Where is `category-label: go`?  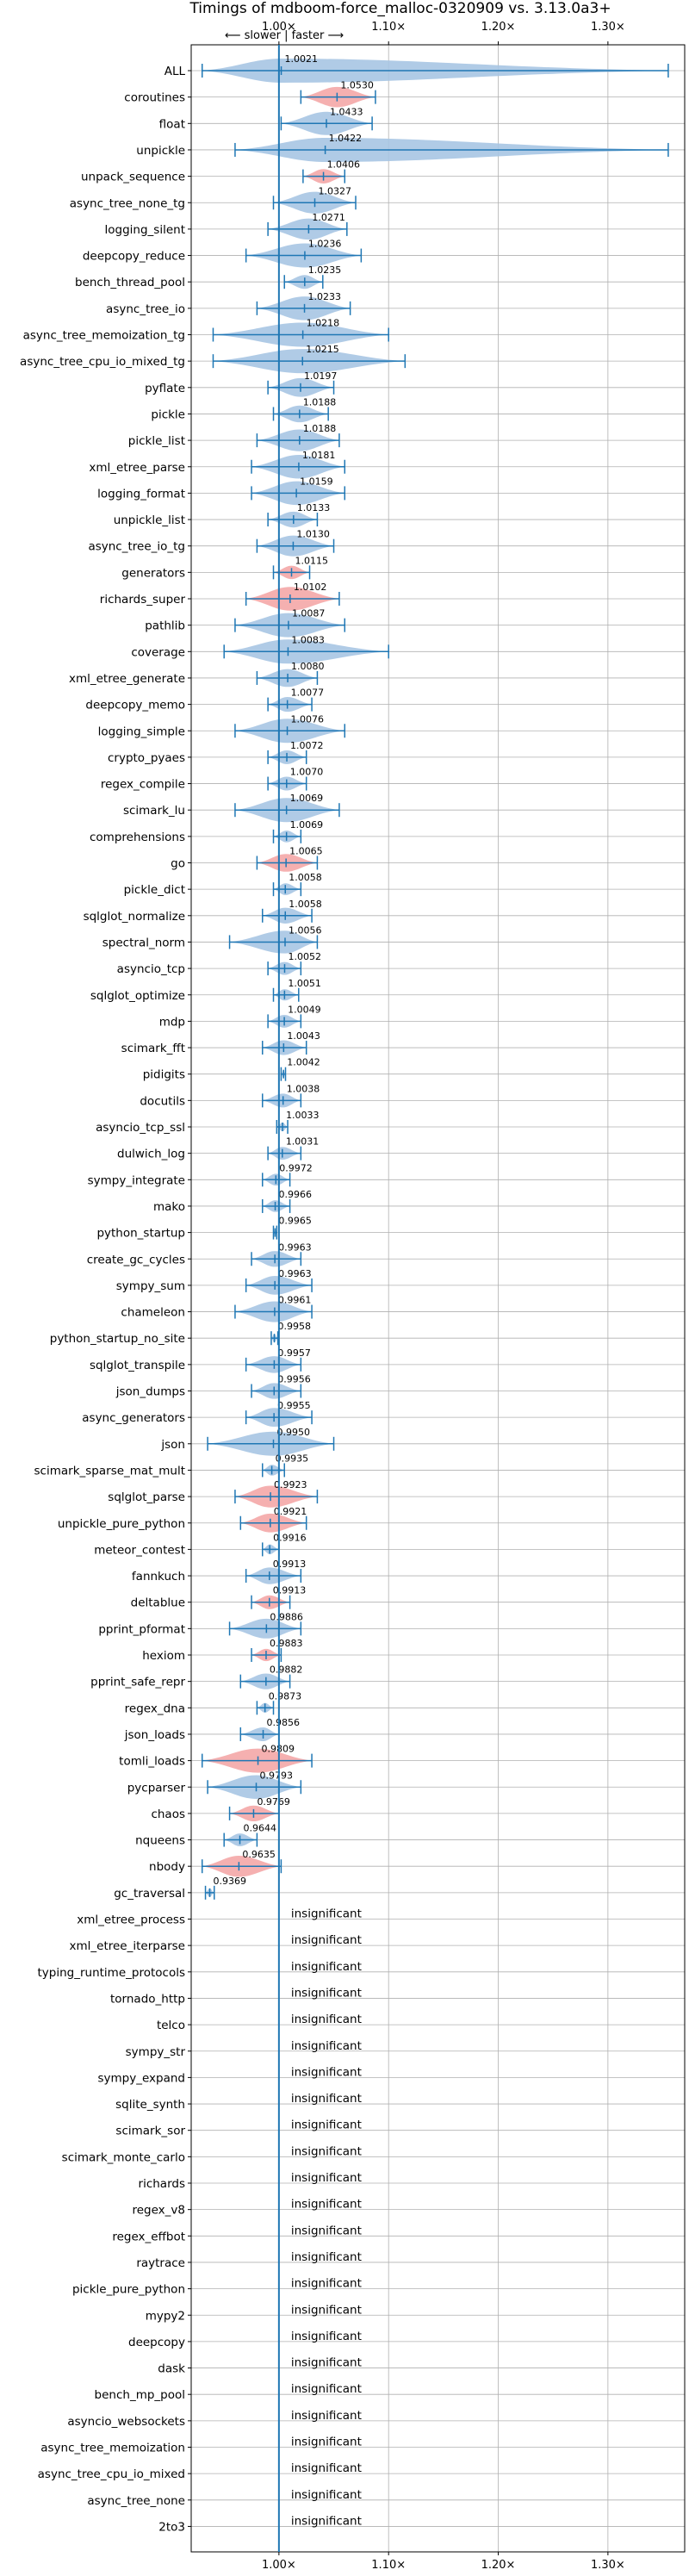
category-label: go is located at coordinates (178, 864).